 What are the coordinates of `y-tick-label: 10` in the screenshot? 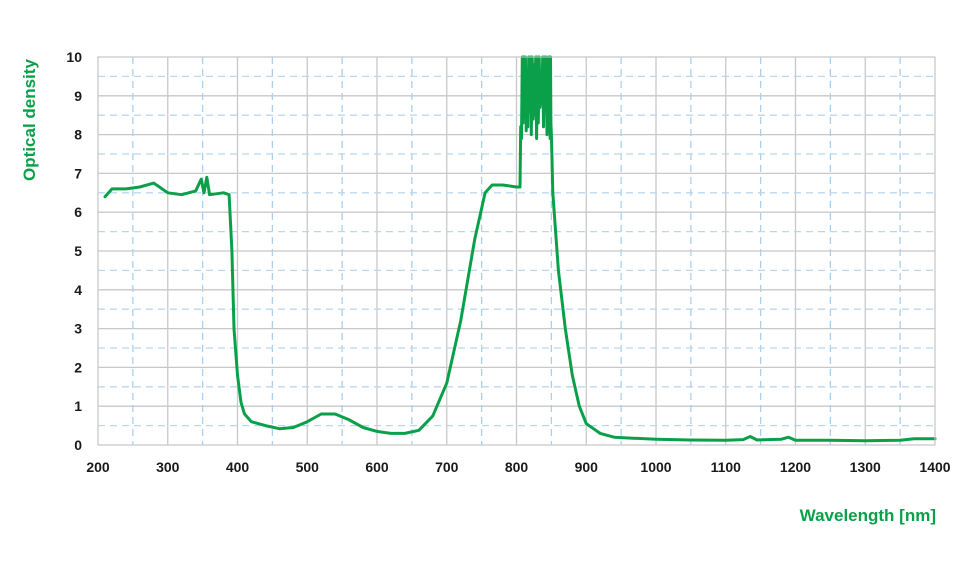 It's located at (74, 57).